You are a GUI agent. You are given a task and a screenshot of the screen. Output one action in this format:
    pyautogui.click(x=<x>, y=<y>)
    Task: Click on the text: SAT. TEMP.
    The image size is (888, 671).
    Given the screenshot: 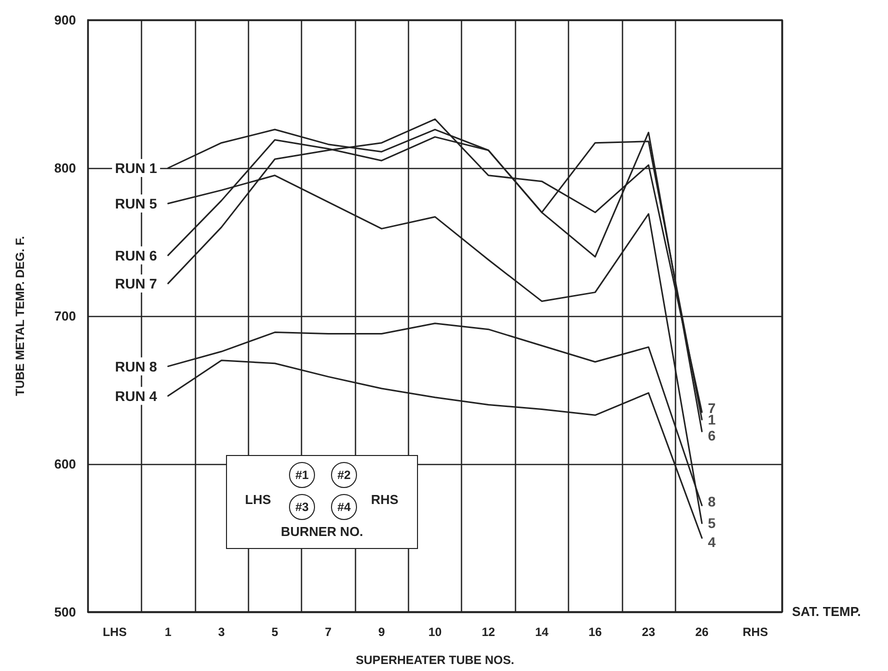 What is the action you would take?
    pyautogui.click(x=826, y=611)
    